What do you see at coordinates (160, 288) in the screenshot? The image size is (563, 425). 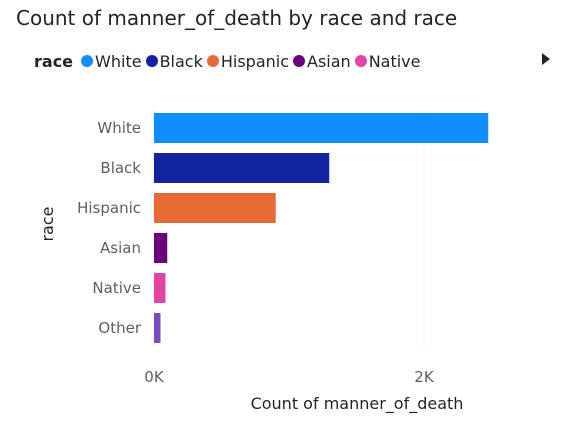 I see `bar-native` at bounding box center [160, 288].